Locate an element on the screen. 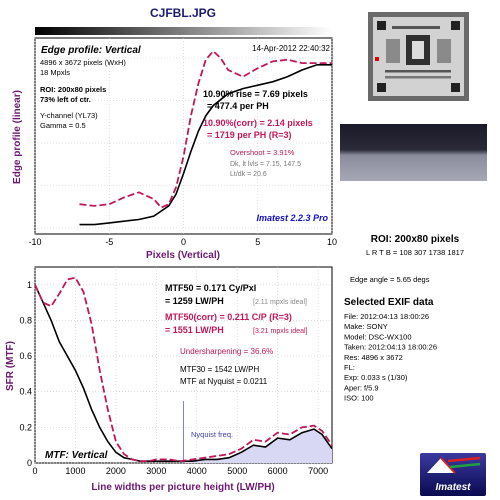  mtf50-line-1: MTF50 = 0.171 Cy/Pxl is located at coordinates (210, 288).